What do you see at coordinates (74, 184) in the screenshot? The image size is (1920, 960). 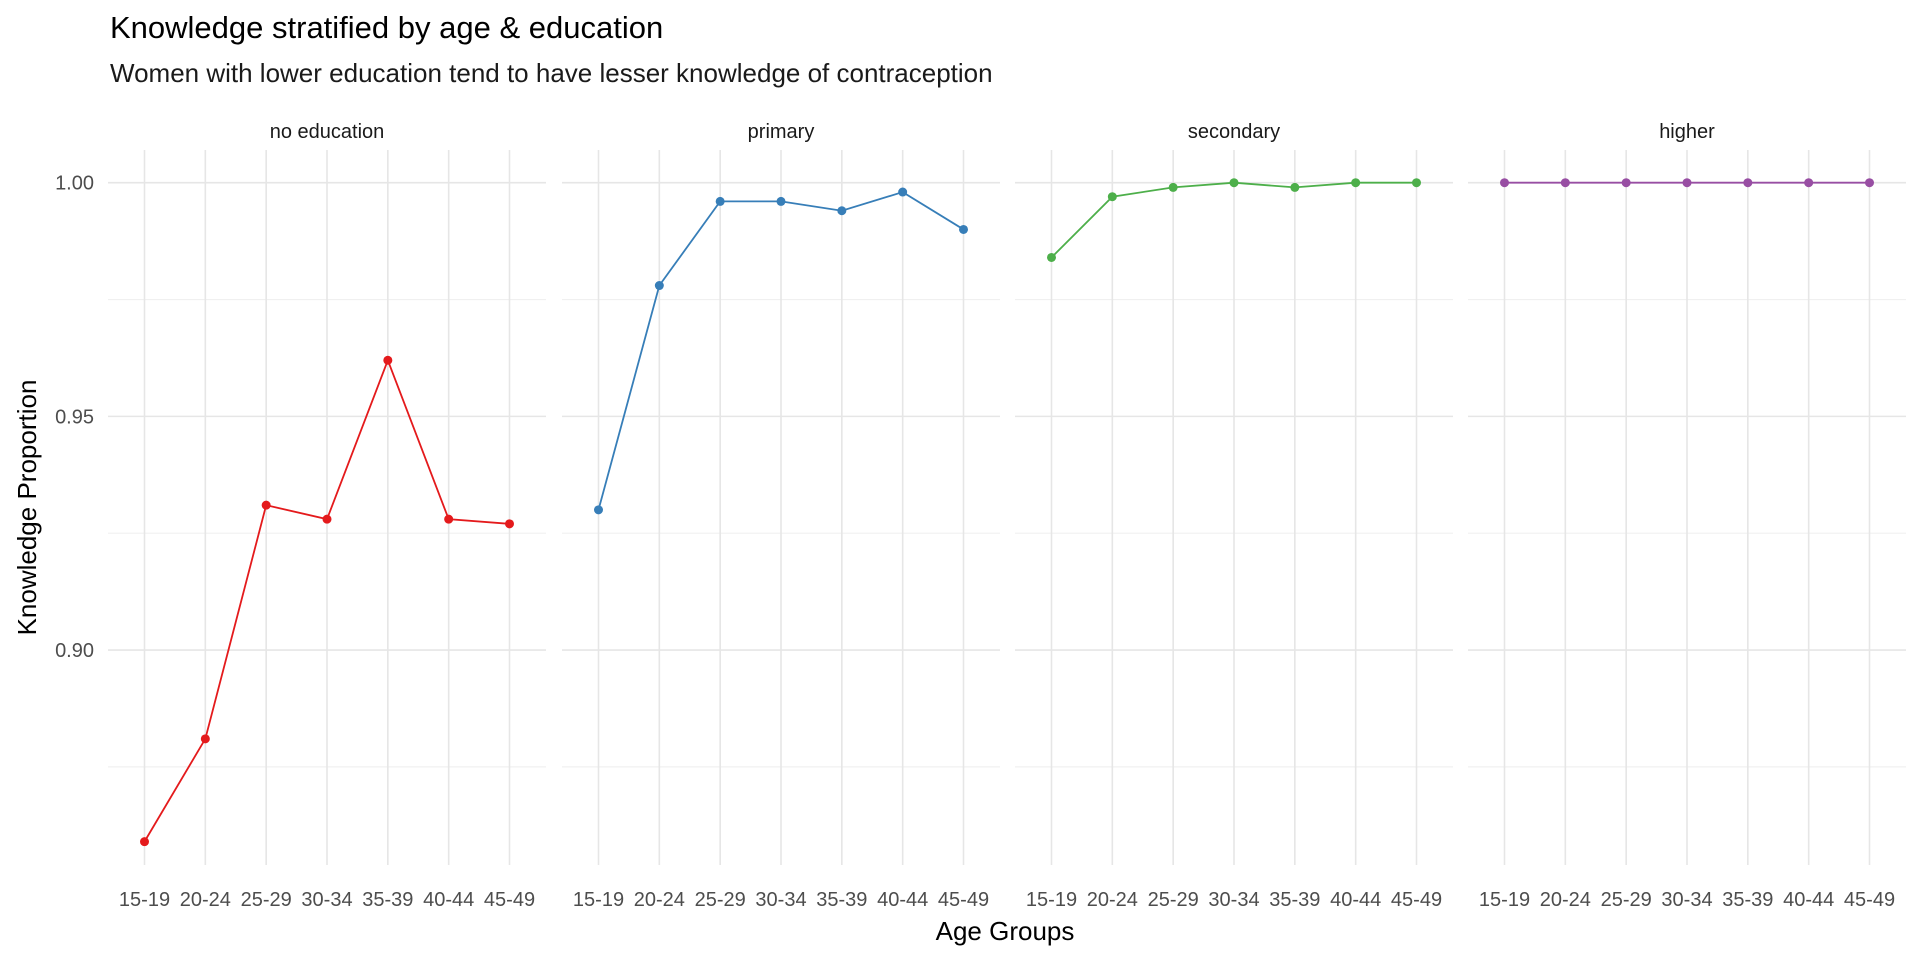 I see `y-tick-label: 1.00` at bounding box center [74, 184].